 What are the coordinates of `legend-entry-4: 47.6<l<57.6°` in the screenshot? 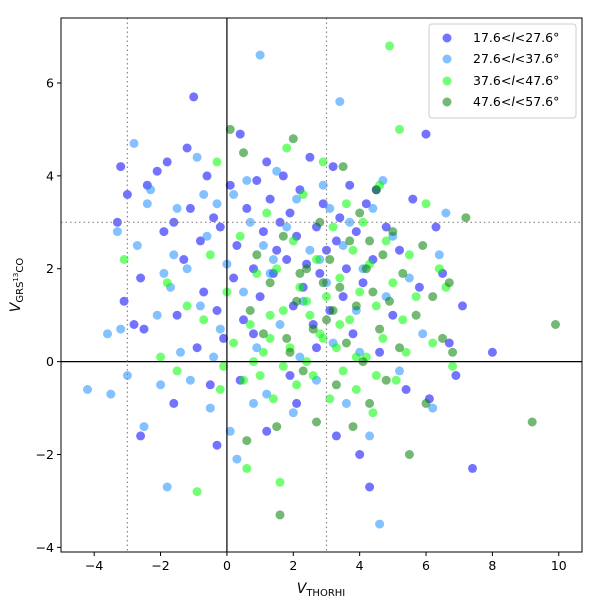 It's located at (500, 101).